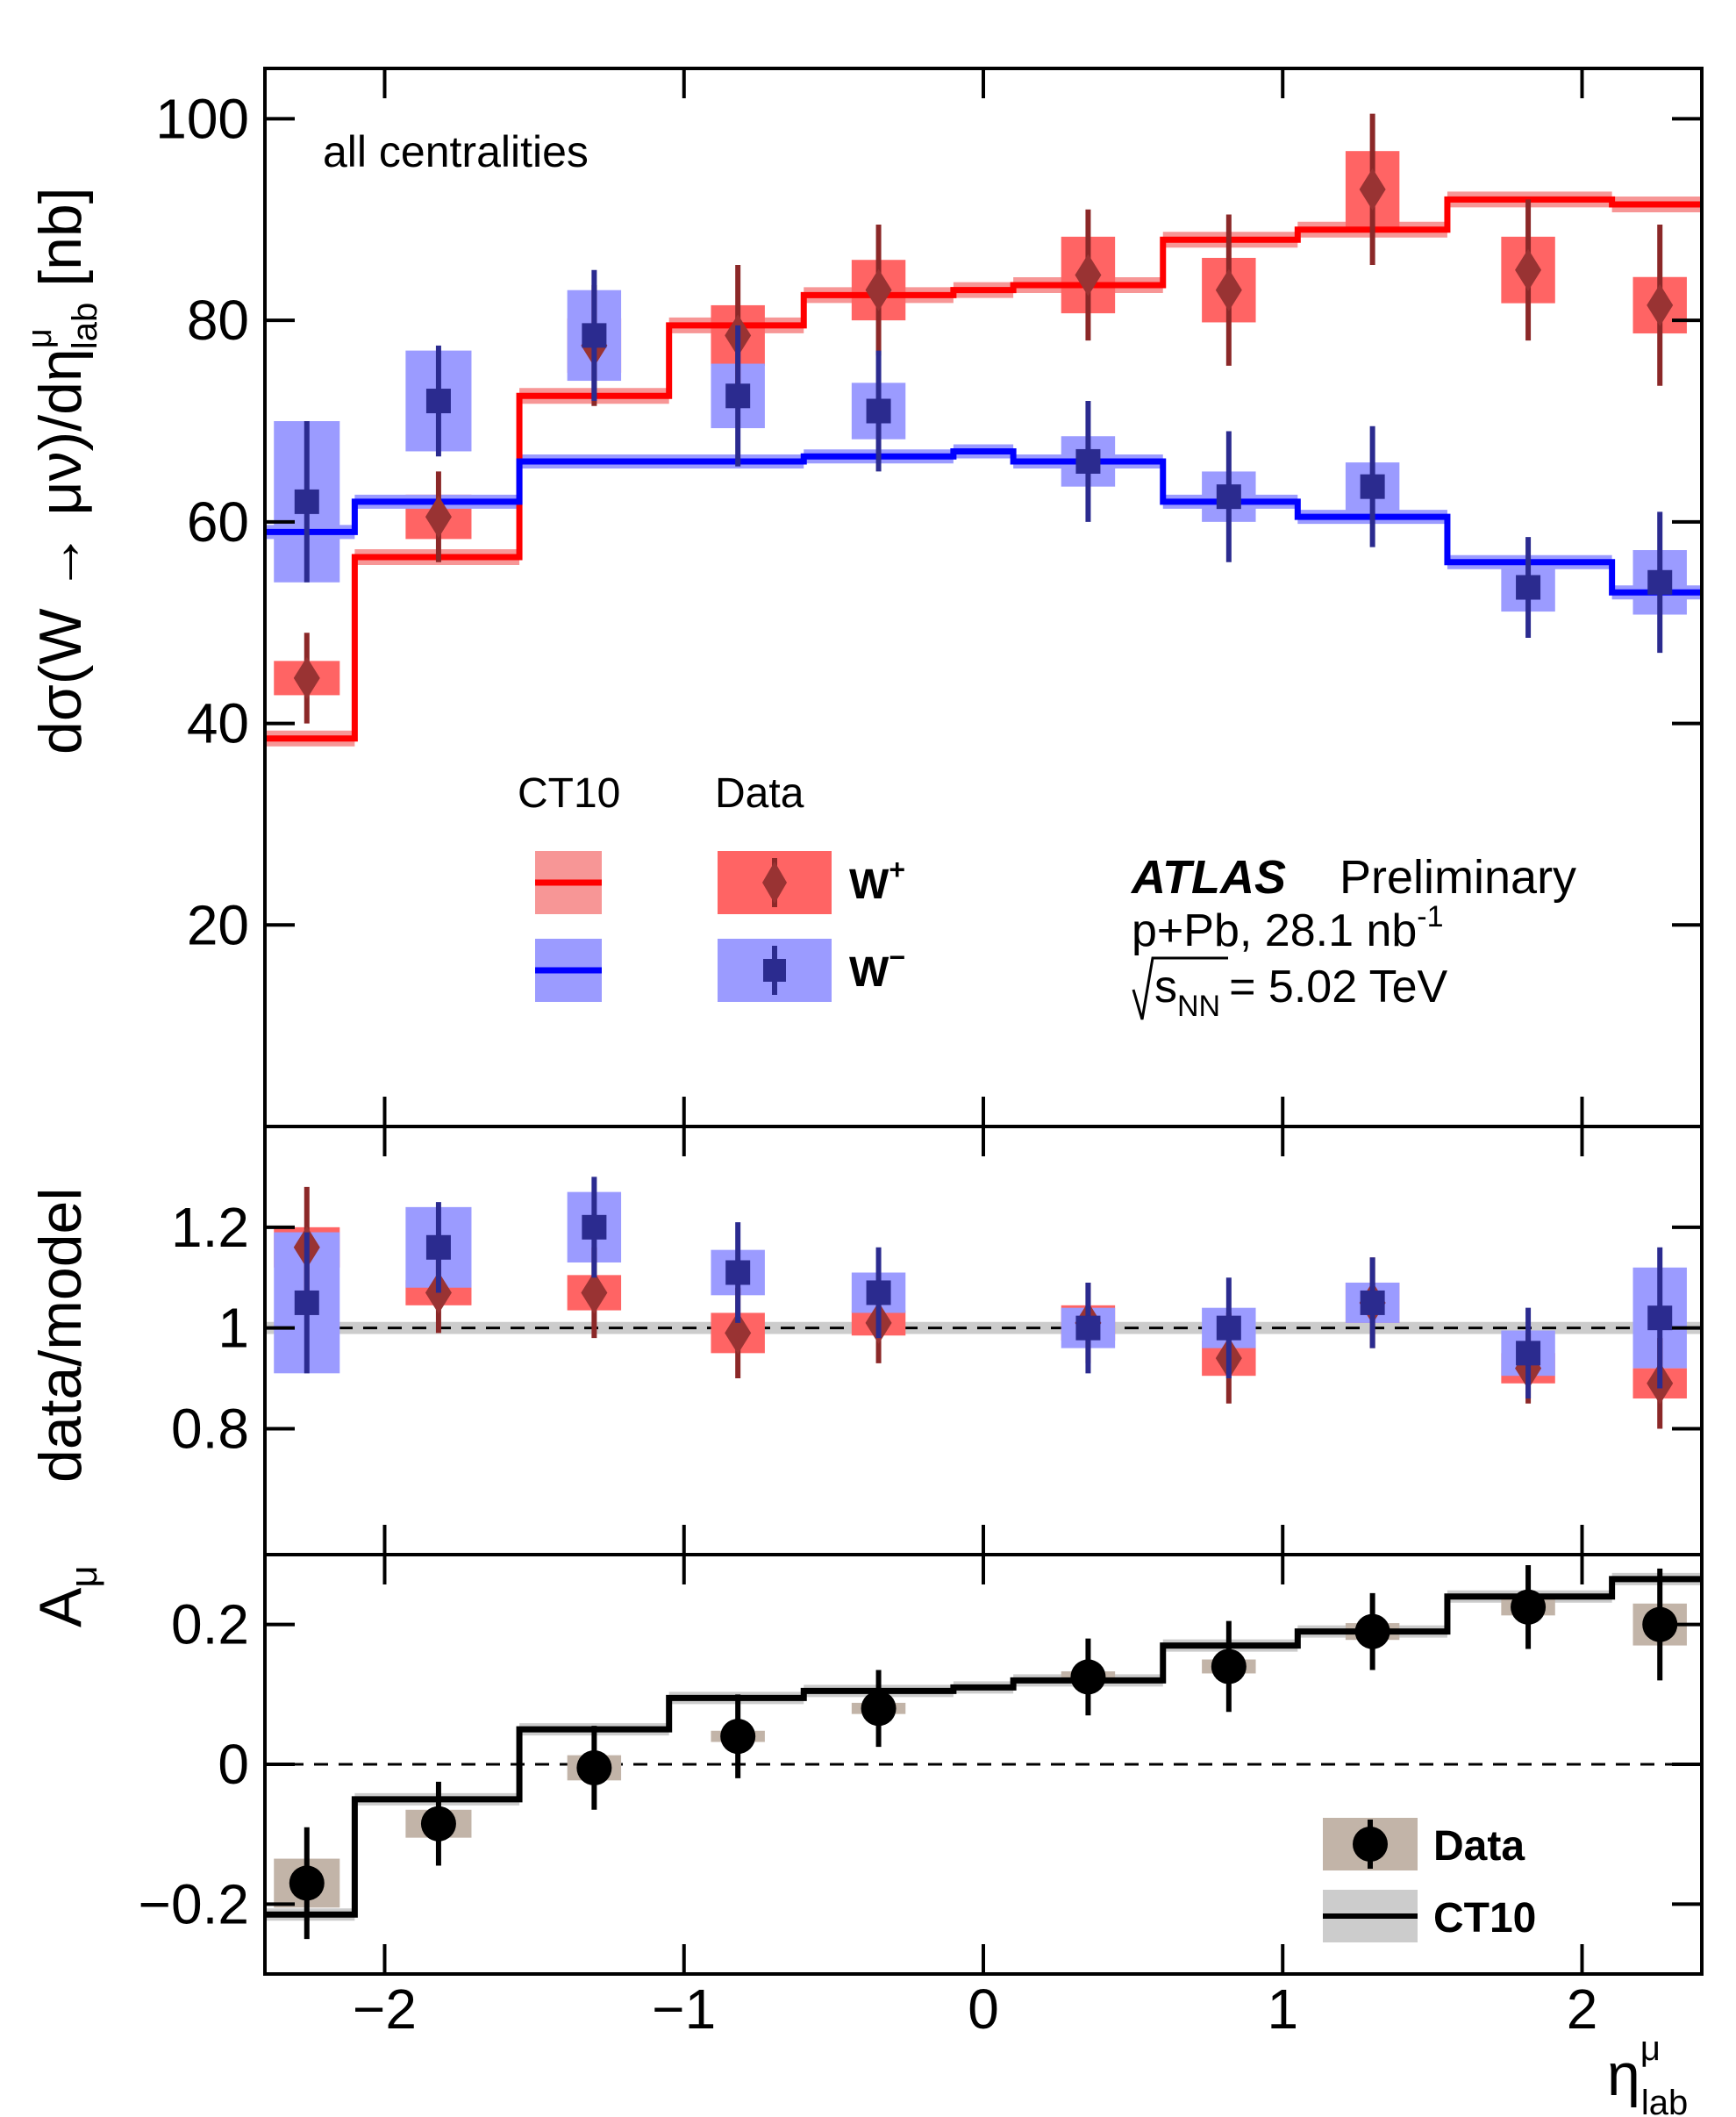 Image resolution: width=1736 pixels, height=2117 pixels. Describe the element at coordinates (218, 723) in the screenshot. I see `main-y-tick-label: 40` at that location.